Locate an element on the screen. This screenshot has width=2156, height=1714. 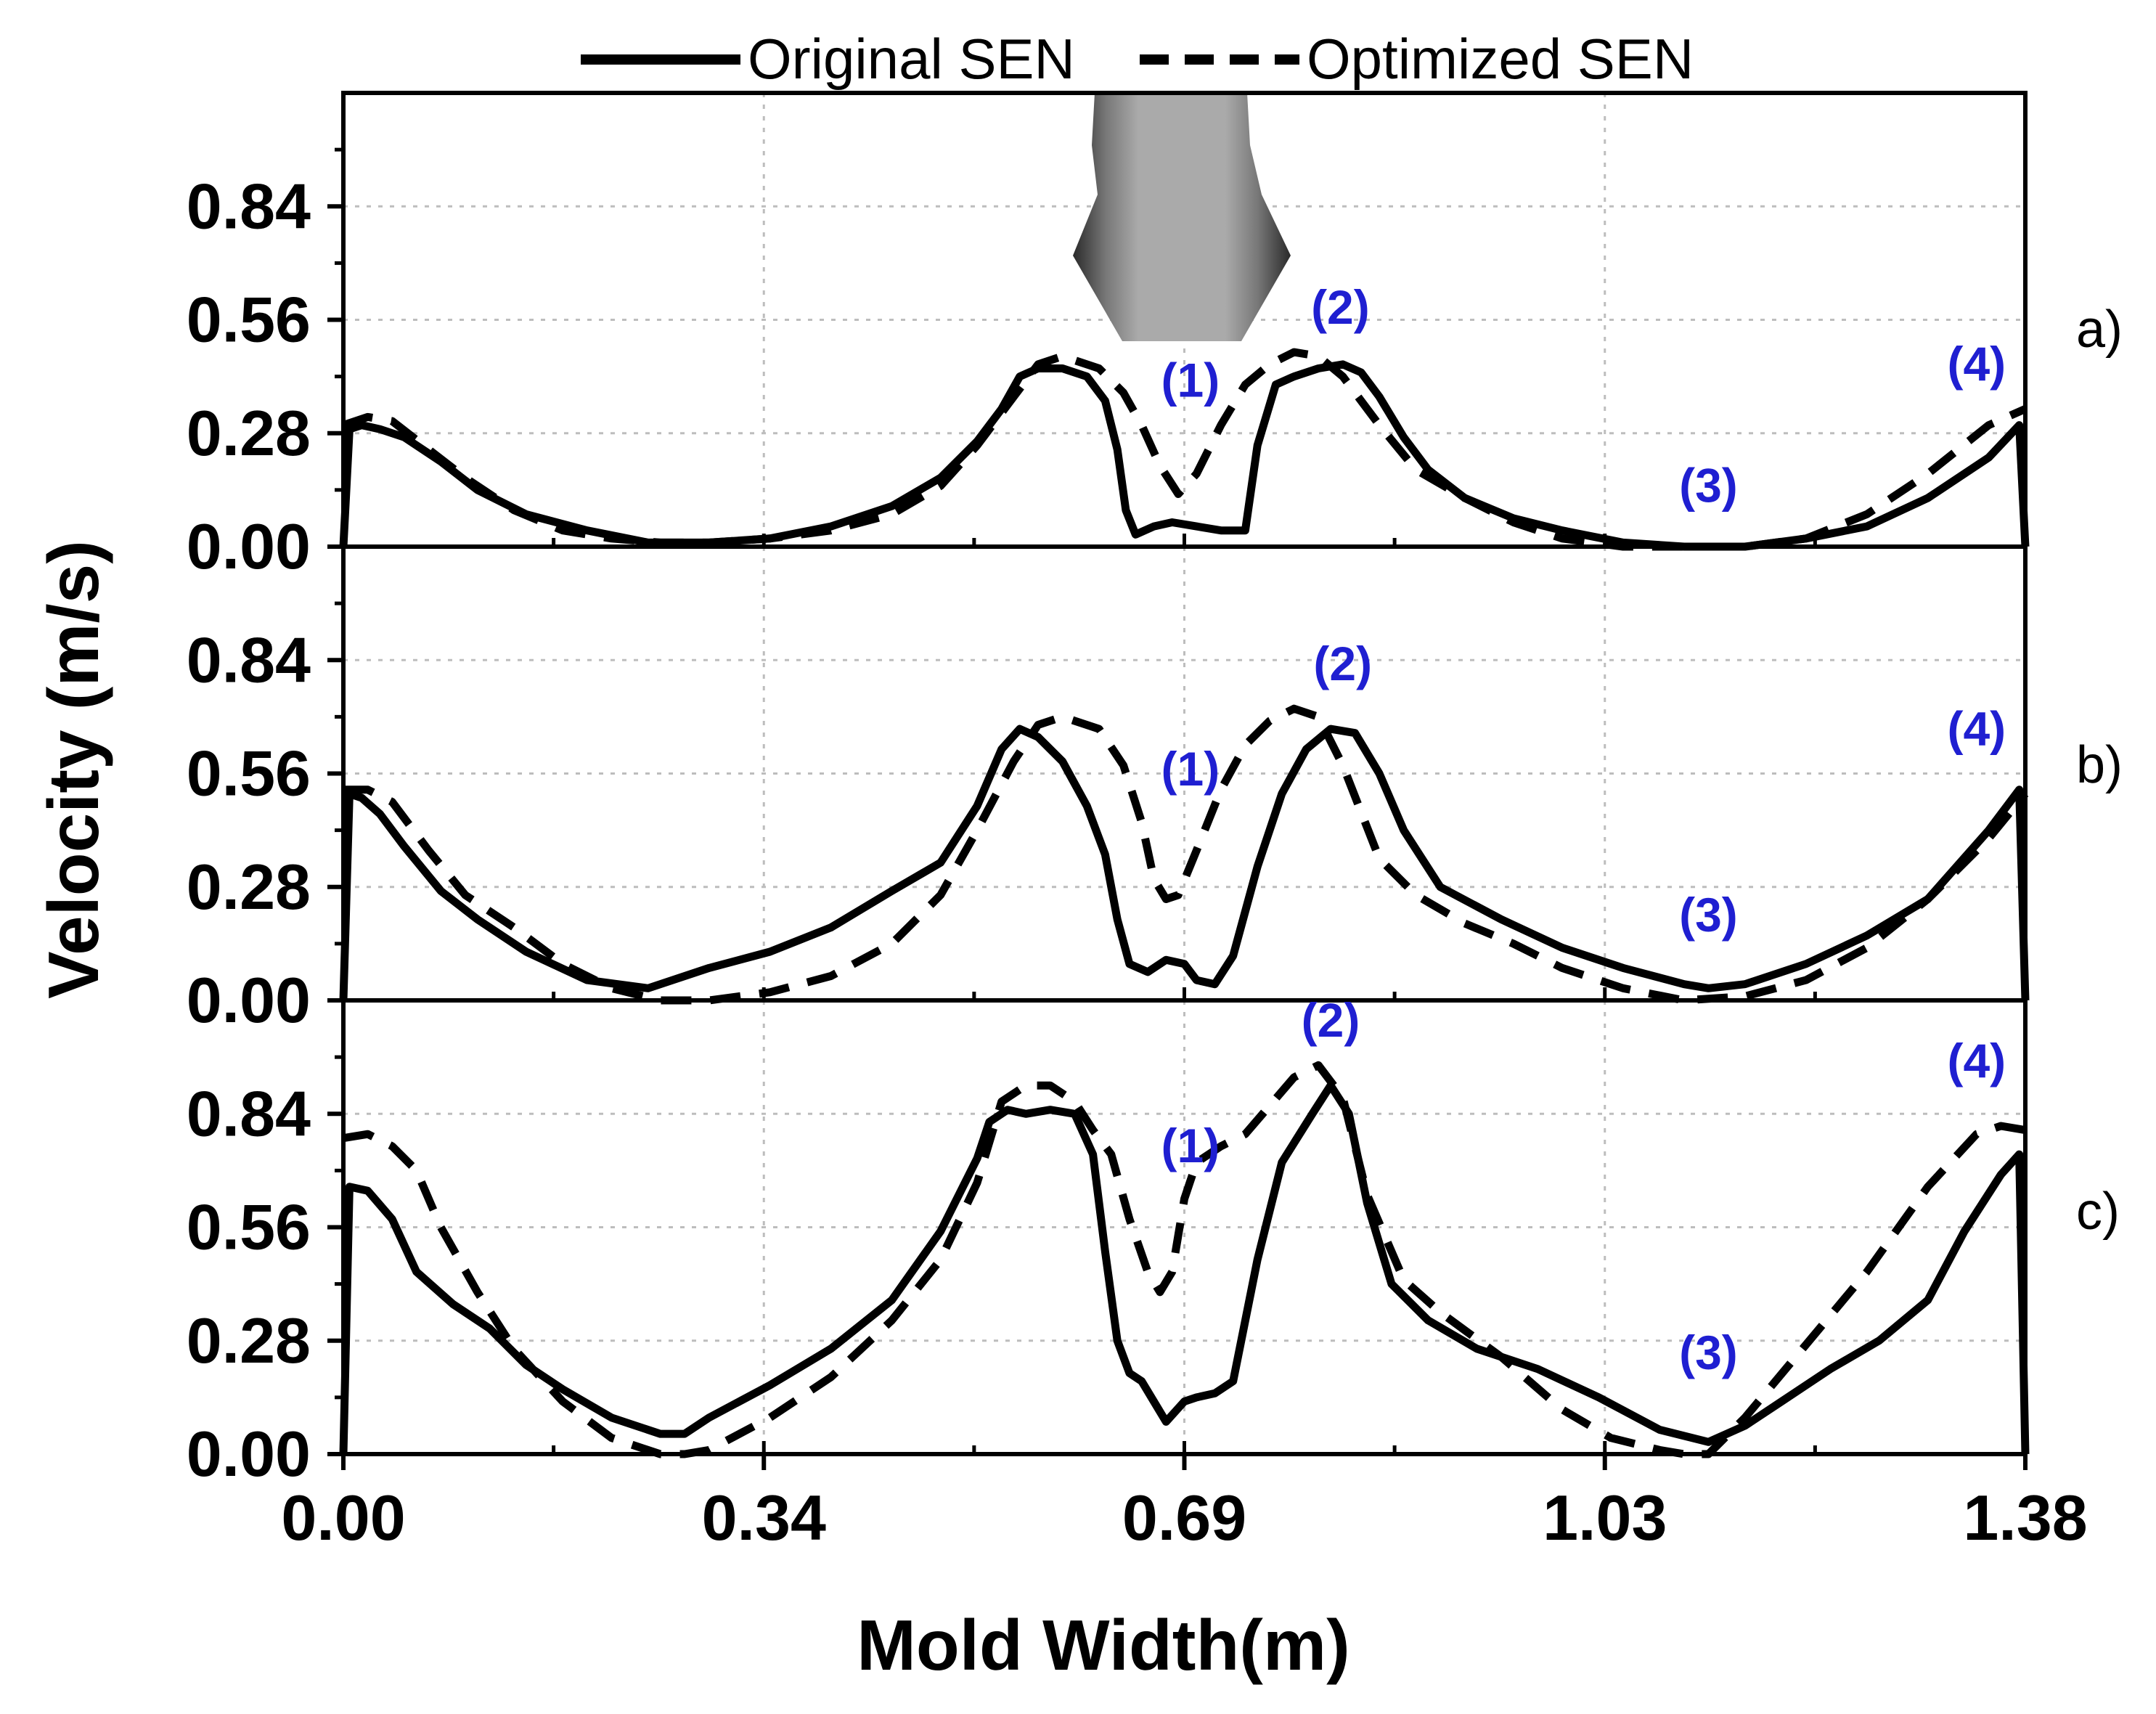
x-axis-title: Mold Width(m) is located at coordinates (1103, 1645).